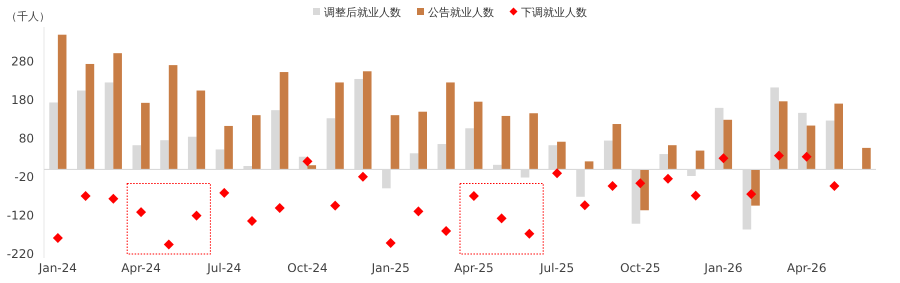  What do you see at coordinates (57, 268) in the screenshot?
I see `x-tick-label: Jan-24` at bounding box center [57, 268].